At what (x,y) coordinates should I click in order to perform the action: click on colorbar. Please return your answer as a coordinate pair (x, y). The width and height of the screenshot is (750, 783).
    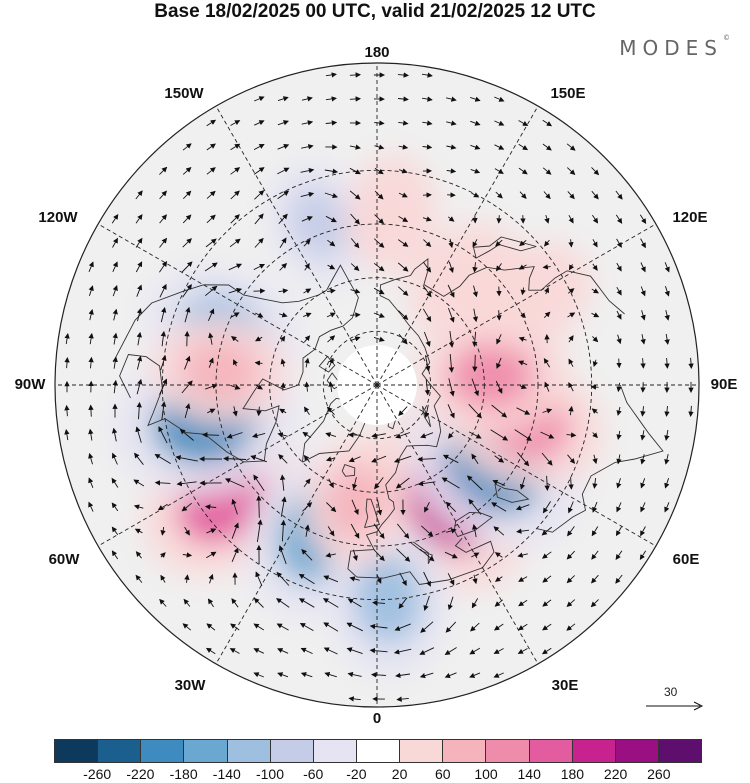
    Looking at the image, I should click on (378, 751).